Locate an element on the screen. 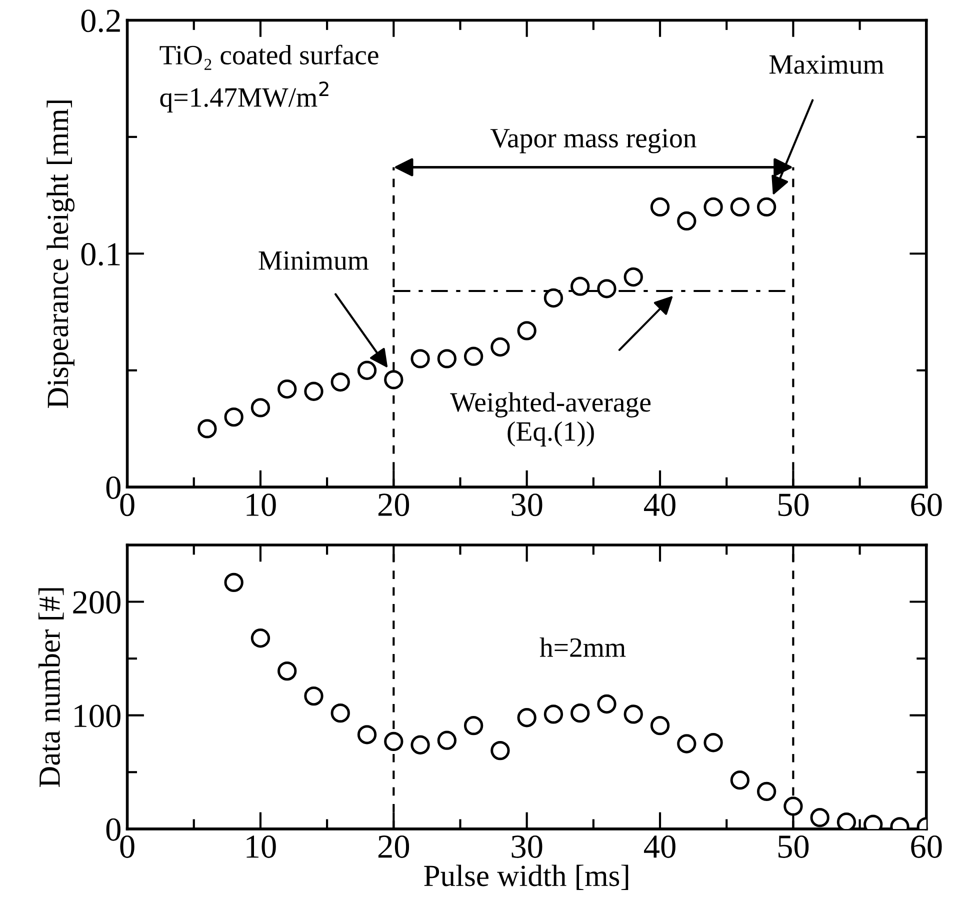  annotation: q=1.47MW/m$^{2}$ is located at coordinates (244, 97).